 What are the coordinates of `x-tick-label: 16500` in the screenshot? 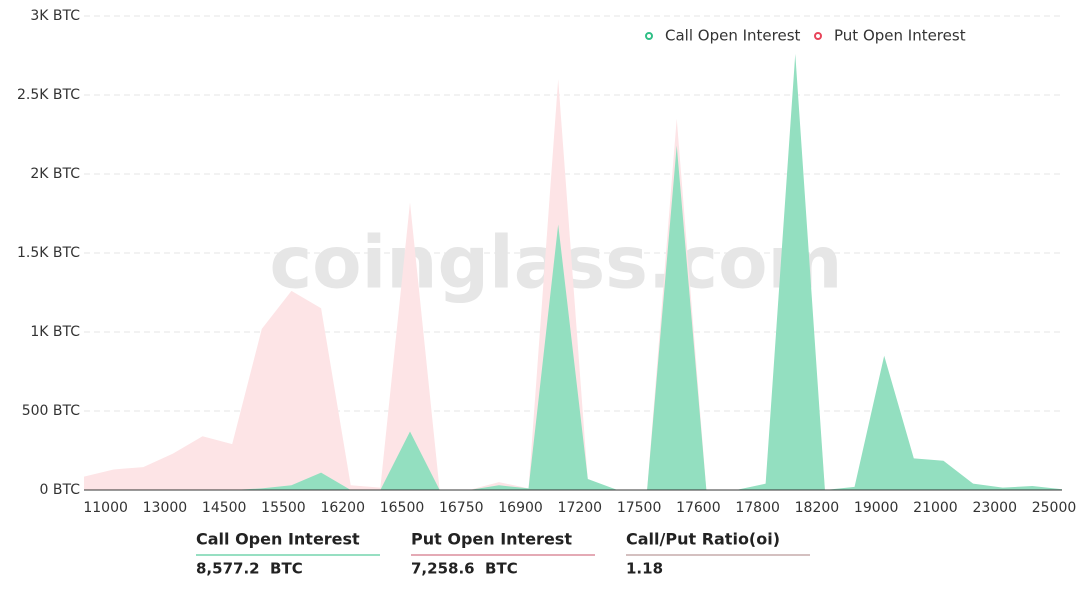 It's located at (402, 508).